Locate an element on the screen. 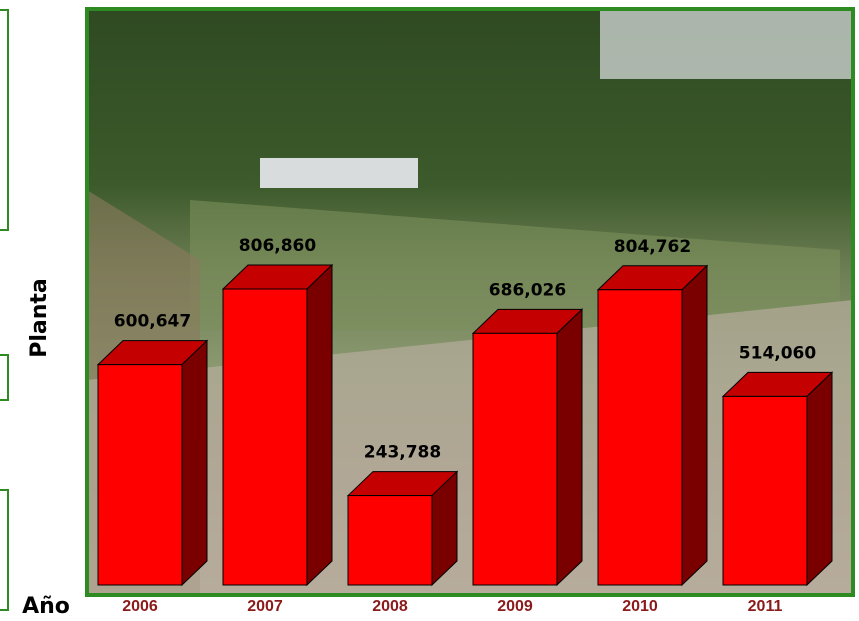 Image resolution: width=859 pixels, height=621 pixels. x-axis-label: Año is located at coordinates (46, 606).